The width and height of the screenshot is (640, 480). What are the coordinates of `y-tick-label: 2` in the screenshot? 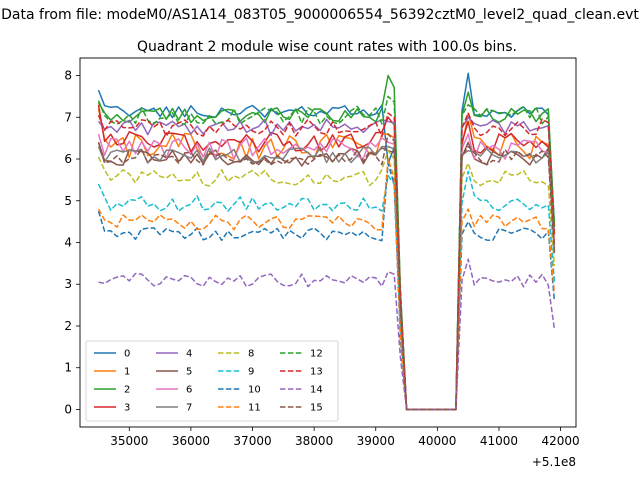 It's located at (68, 326).